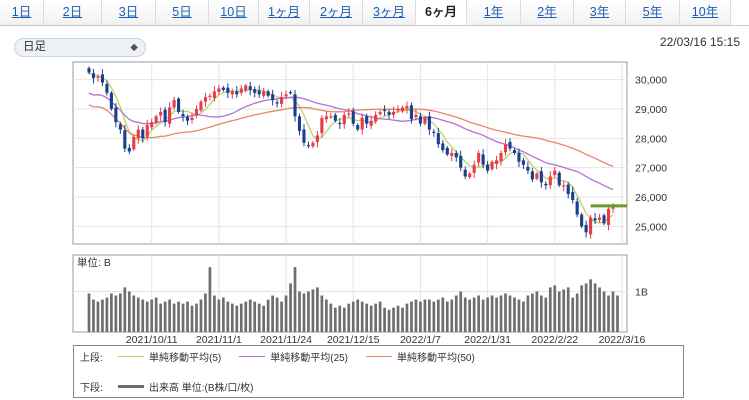 The width and height of the screenshot is (749, 400). I want to click on xtick-label: 2021/11/24, so click(286, 340).